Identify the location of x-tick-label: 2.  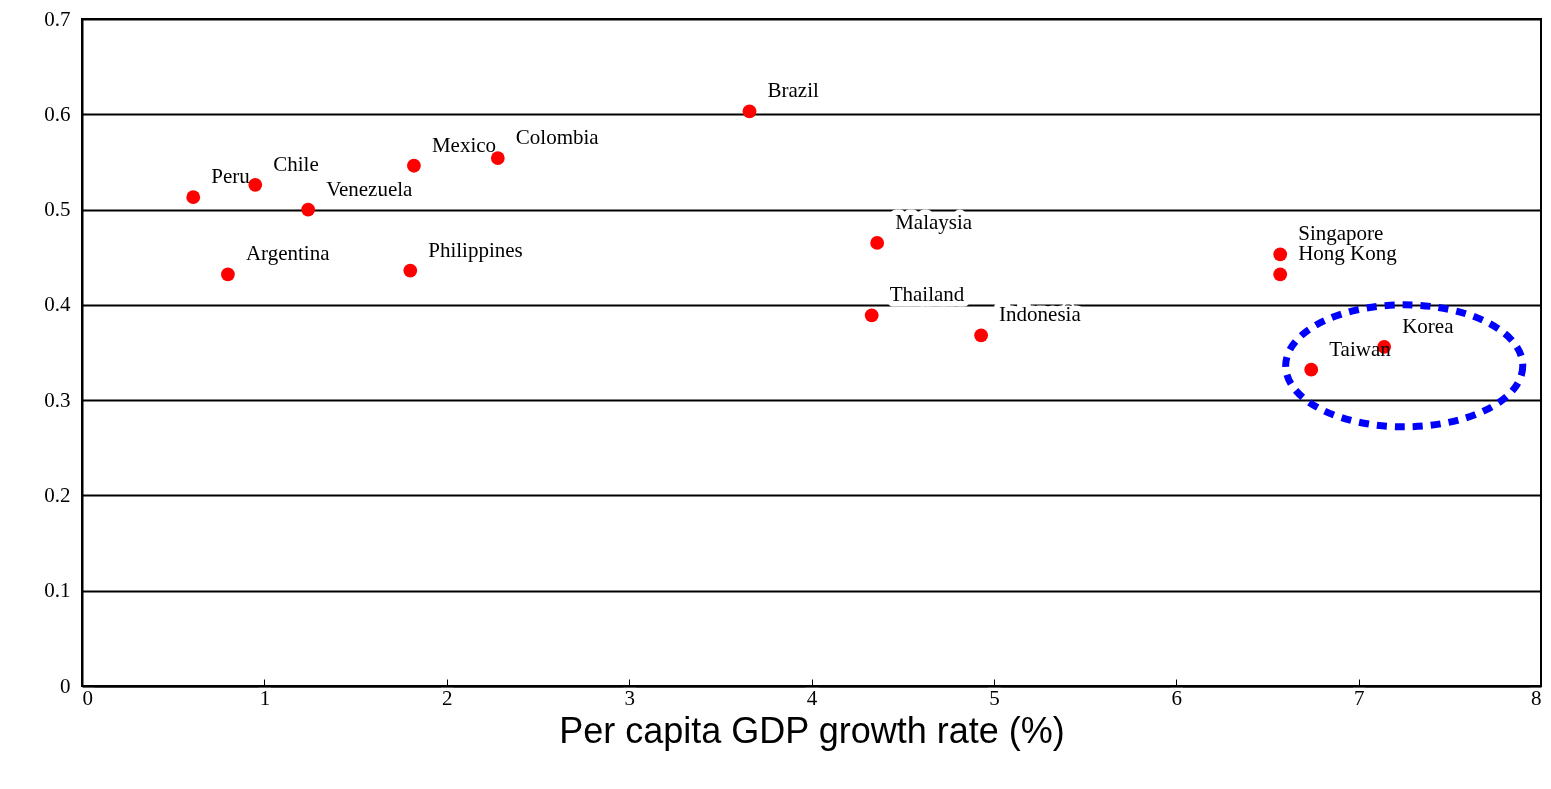
(447, 697).